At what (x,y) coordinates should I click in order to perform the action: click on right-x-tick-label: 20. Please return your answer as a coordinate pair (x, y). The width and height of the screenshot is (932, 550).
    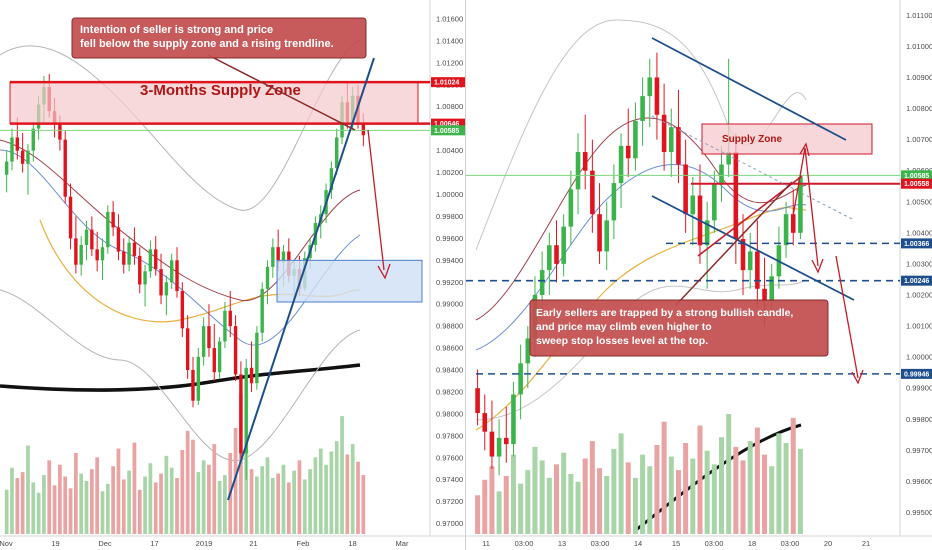
    Looking at the image, I should click on (828, 543).